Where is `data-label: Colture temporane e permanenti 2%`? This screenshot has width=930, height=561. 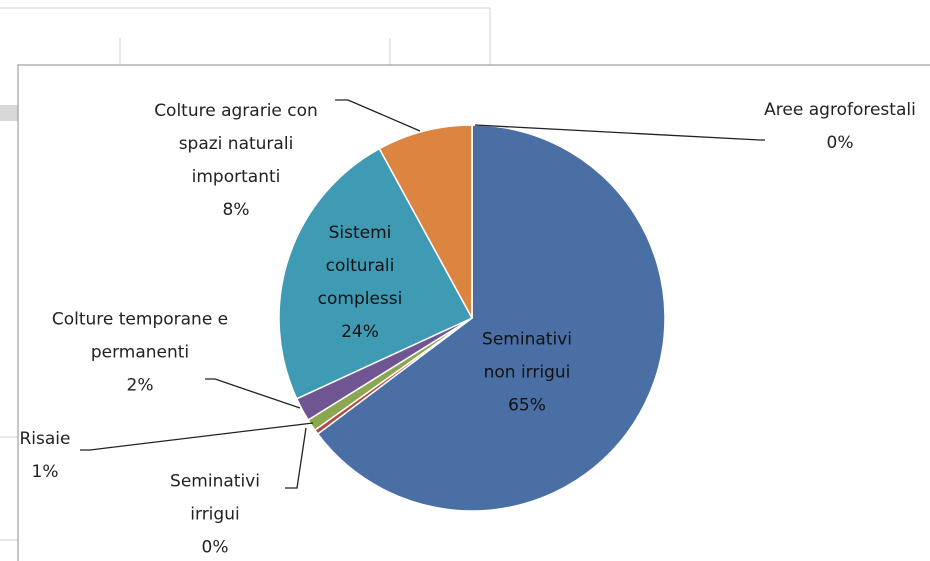 data-label: Colture temporane e permanenti 2% is located at coordinates (140, 353).